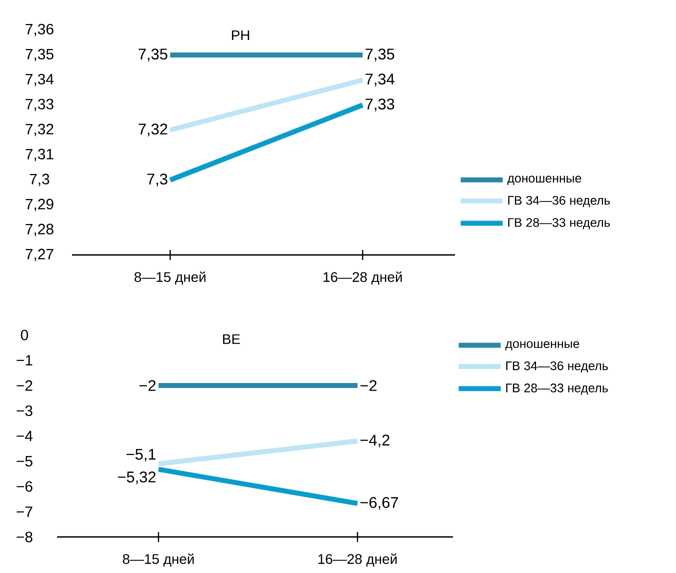  Describe the element at coordinates (40, 180) in the screenshot. I see `y-tick-label: 7,3` at that location.